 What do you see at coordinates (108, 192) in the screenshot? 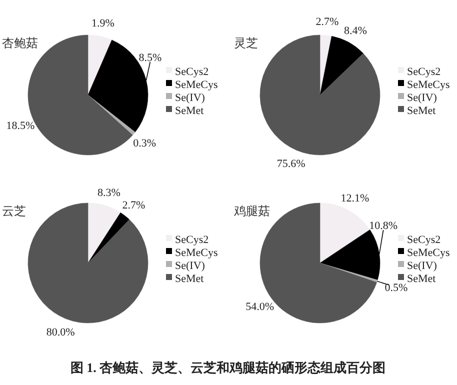
I see `data-label: 8.3%` at bounding box center [108, 192].